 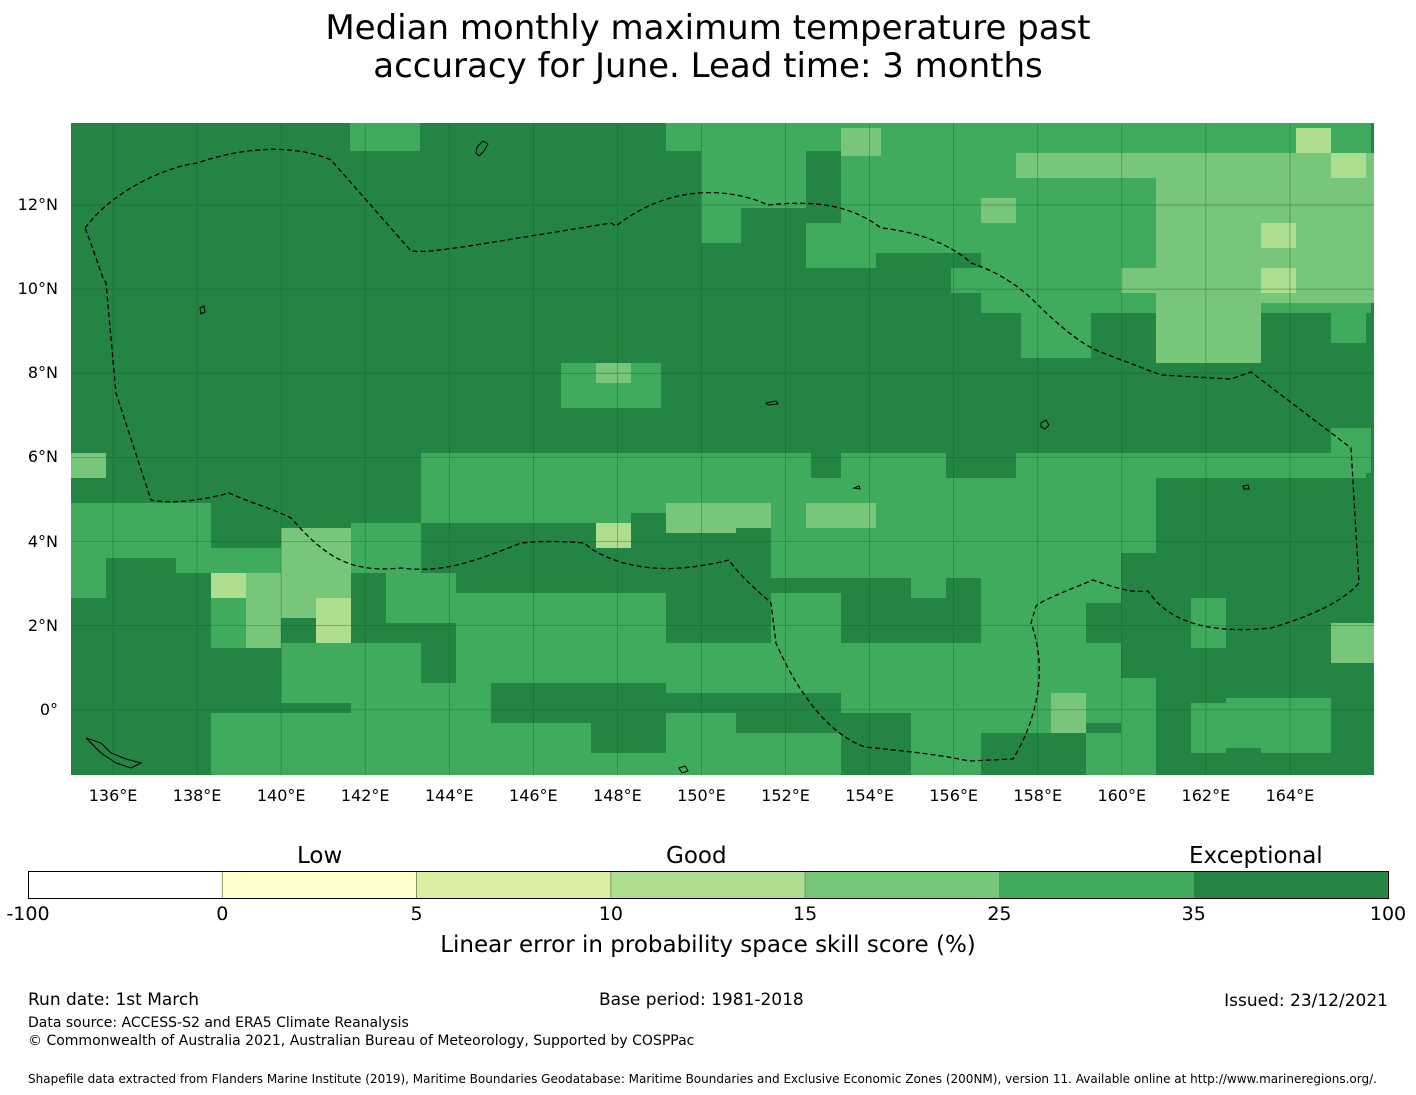 I want to click on longitude-tick-label: 146°E, so click(x=533, y=795).